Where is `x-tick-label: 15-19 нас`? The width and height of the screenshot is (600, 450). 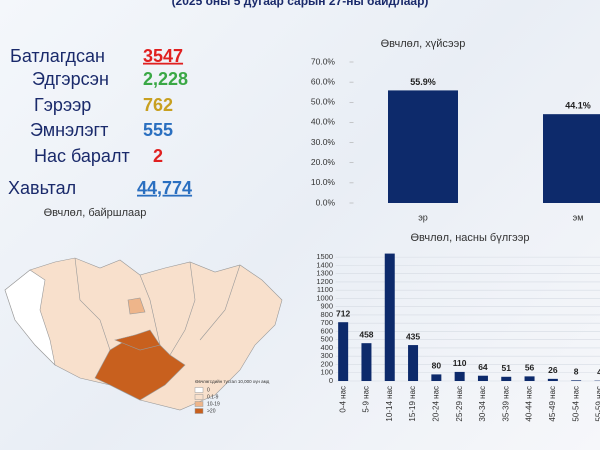
x-tick-label: 15-19 нас is located at coordinates (412, 404).